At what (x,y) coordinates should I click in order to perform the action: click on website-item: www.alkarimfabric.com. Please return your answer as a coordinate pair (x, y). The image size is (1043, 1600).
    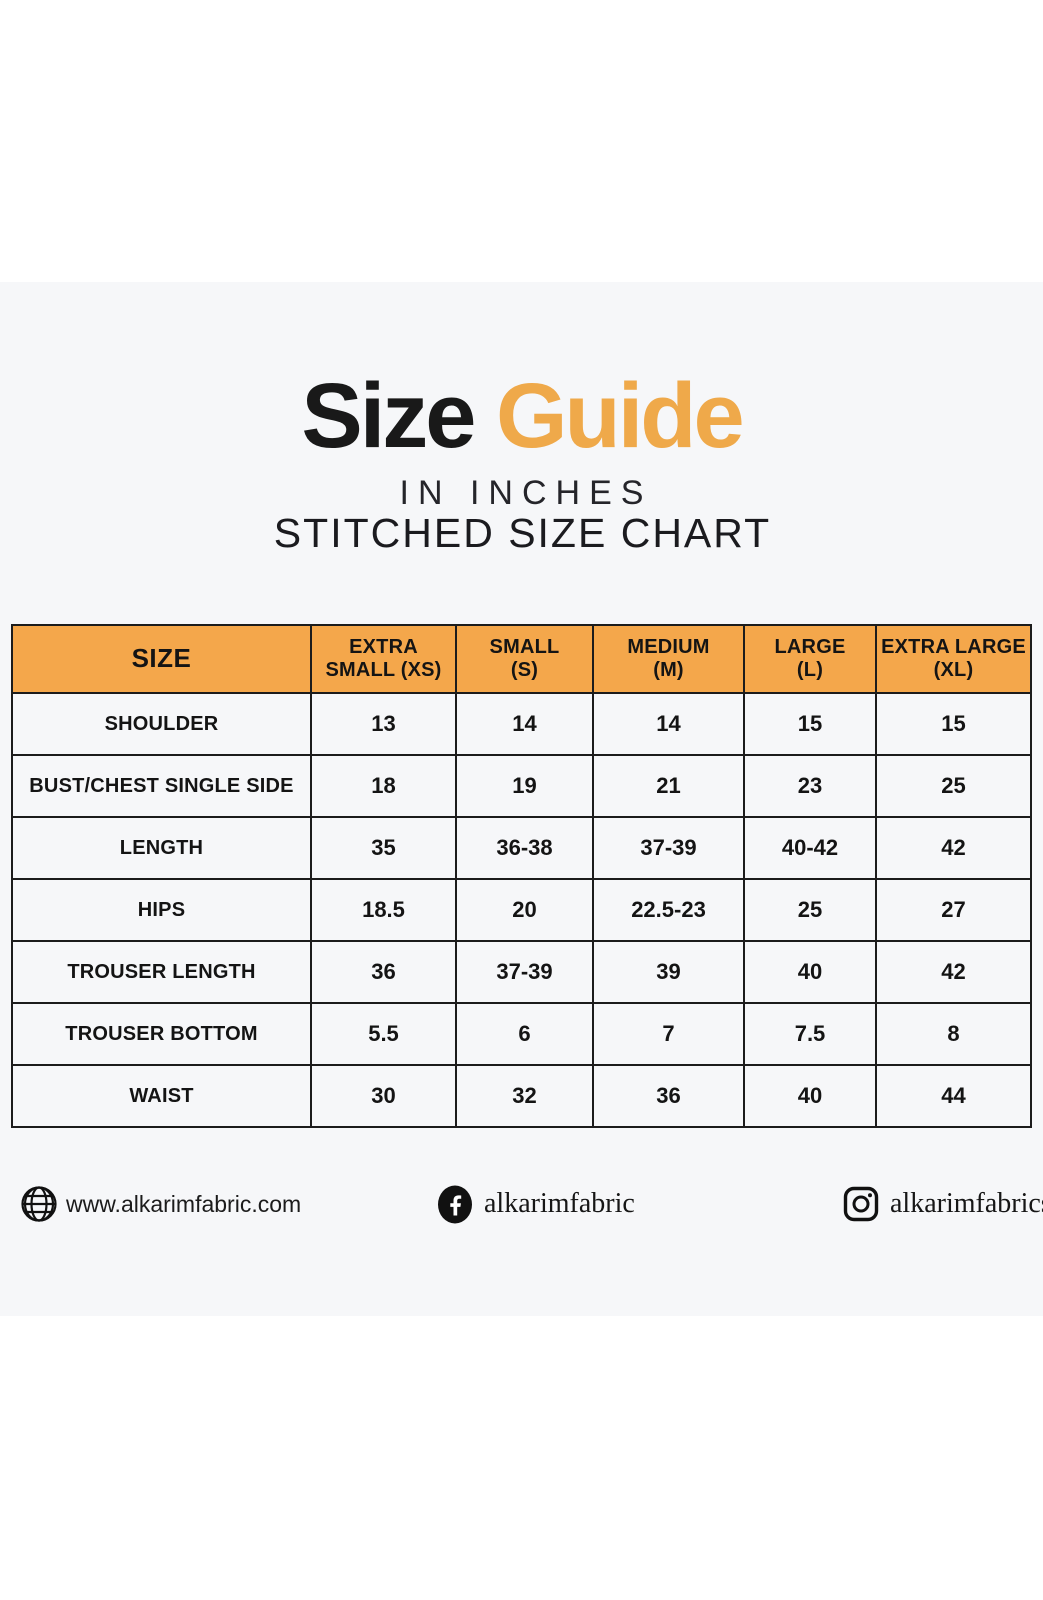
    Looking at the image, I should click on (160, 1204).